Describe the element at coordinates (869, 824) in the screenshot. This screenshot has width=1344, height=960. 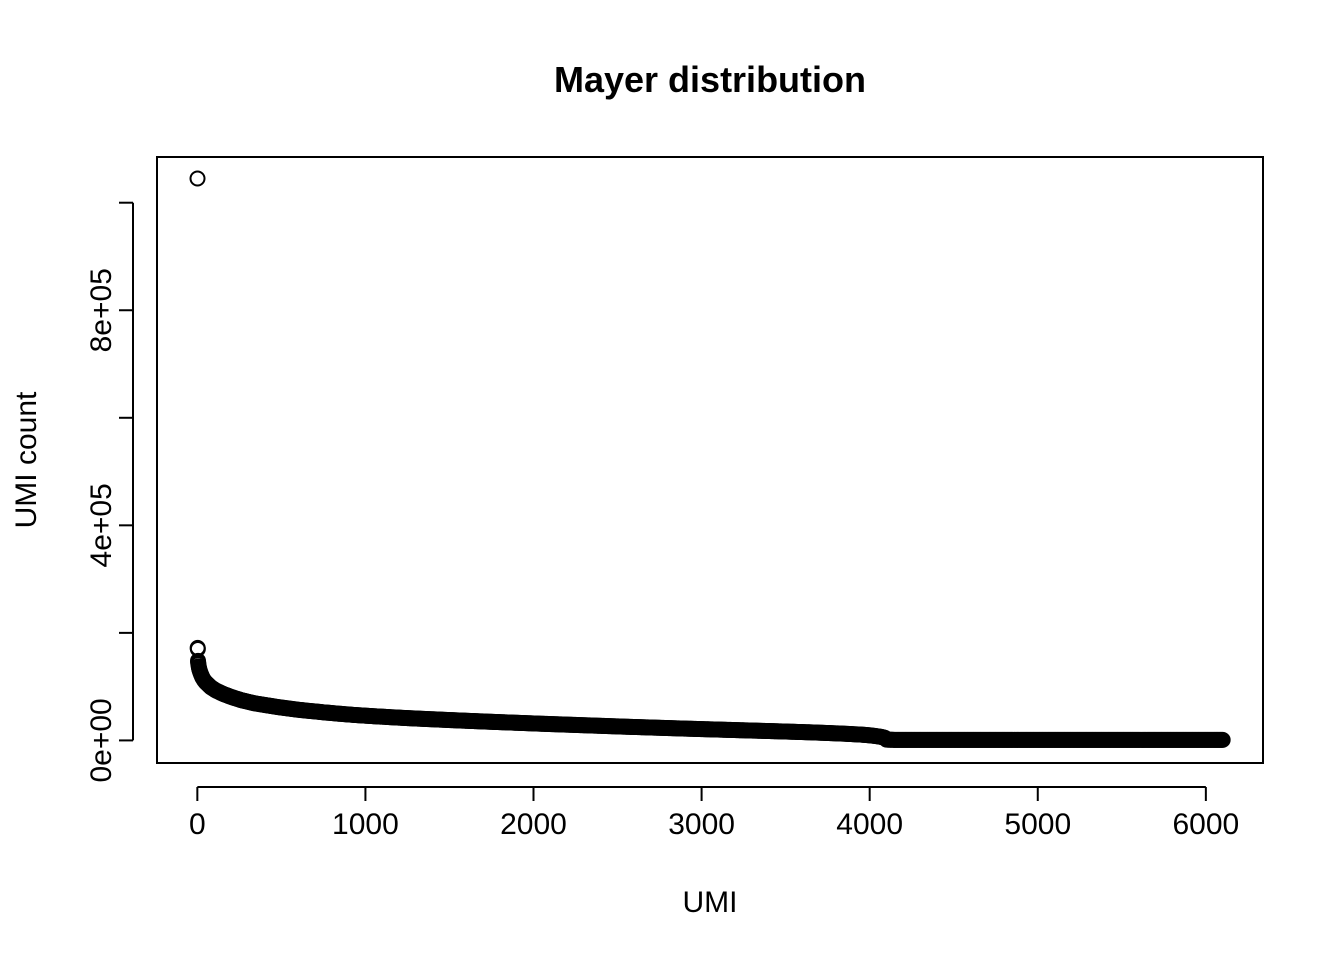
I see `x-tick-label: 4000` at that location.